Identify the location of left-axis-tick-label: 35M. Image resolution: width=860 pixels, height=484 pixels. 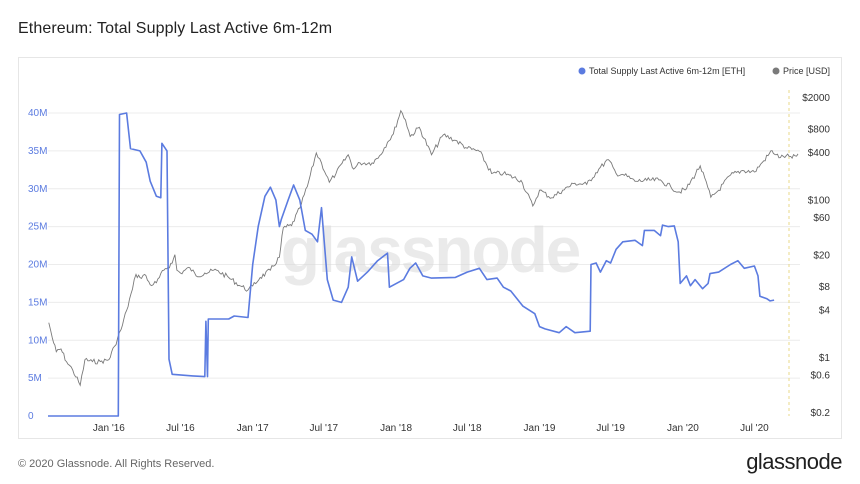
(37, 151).